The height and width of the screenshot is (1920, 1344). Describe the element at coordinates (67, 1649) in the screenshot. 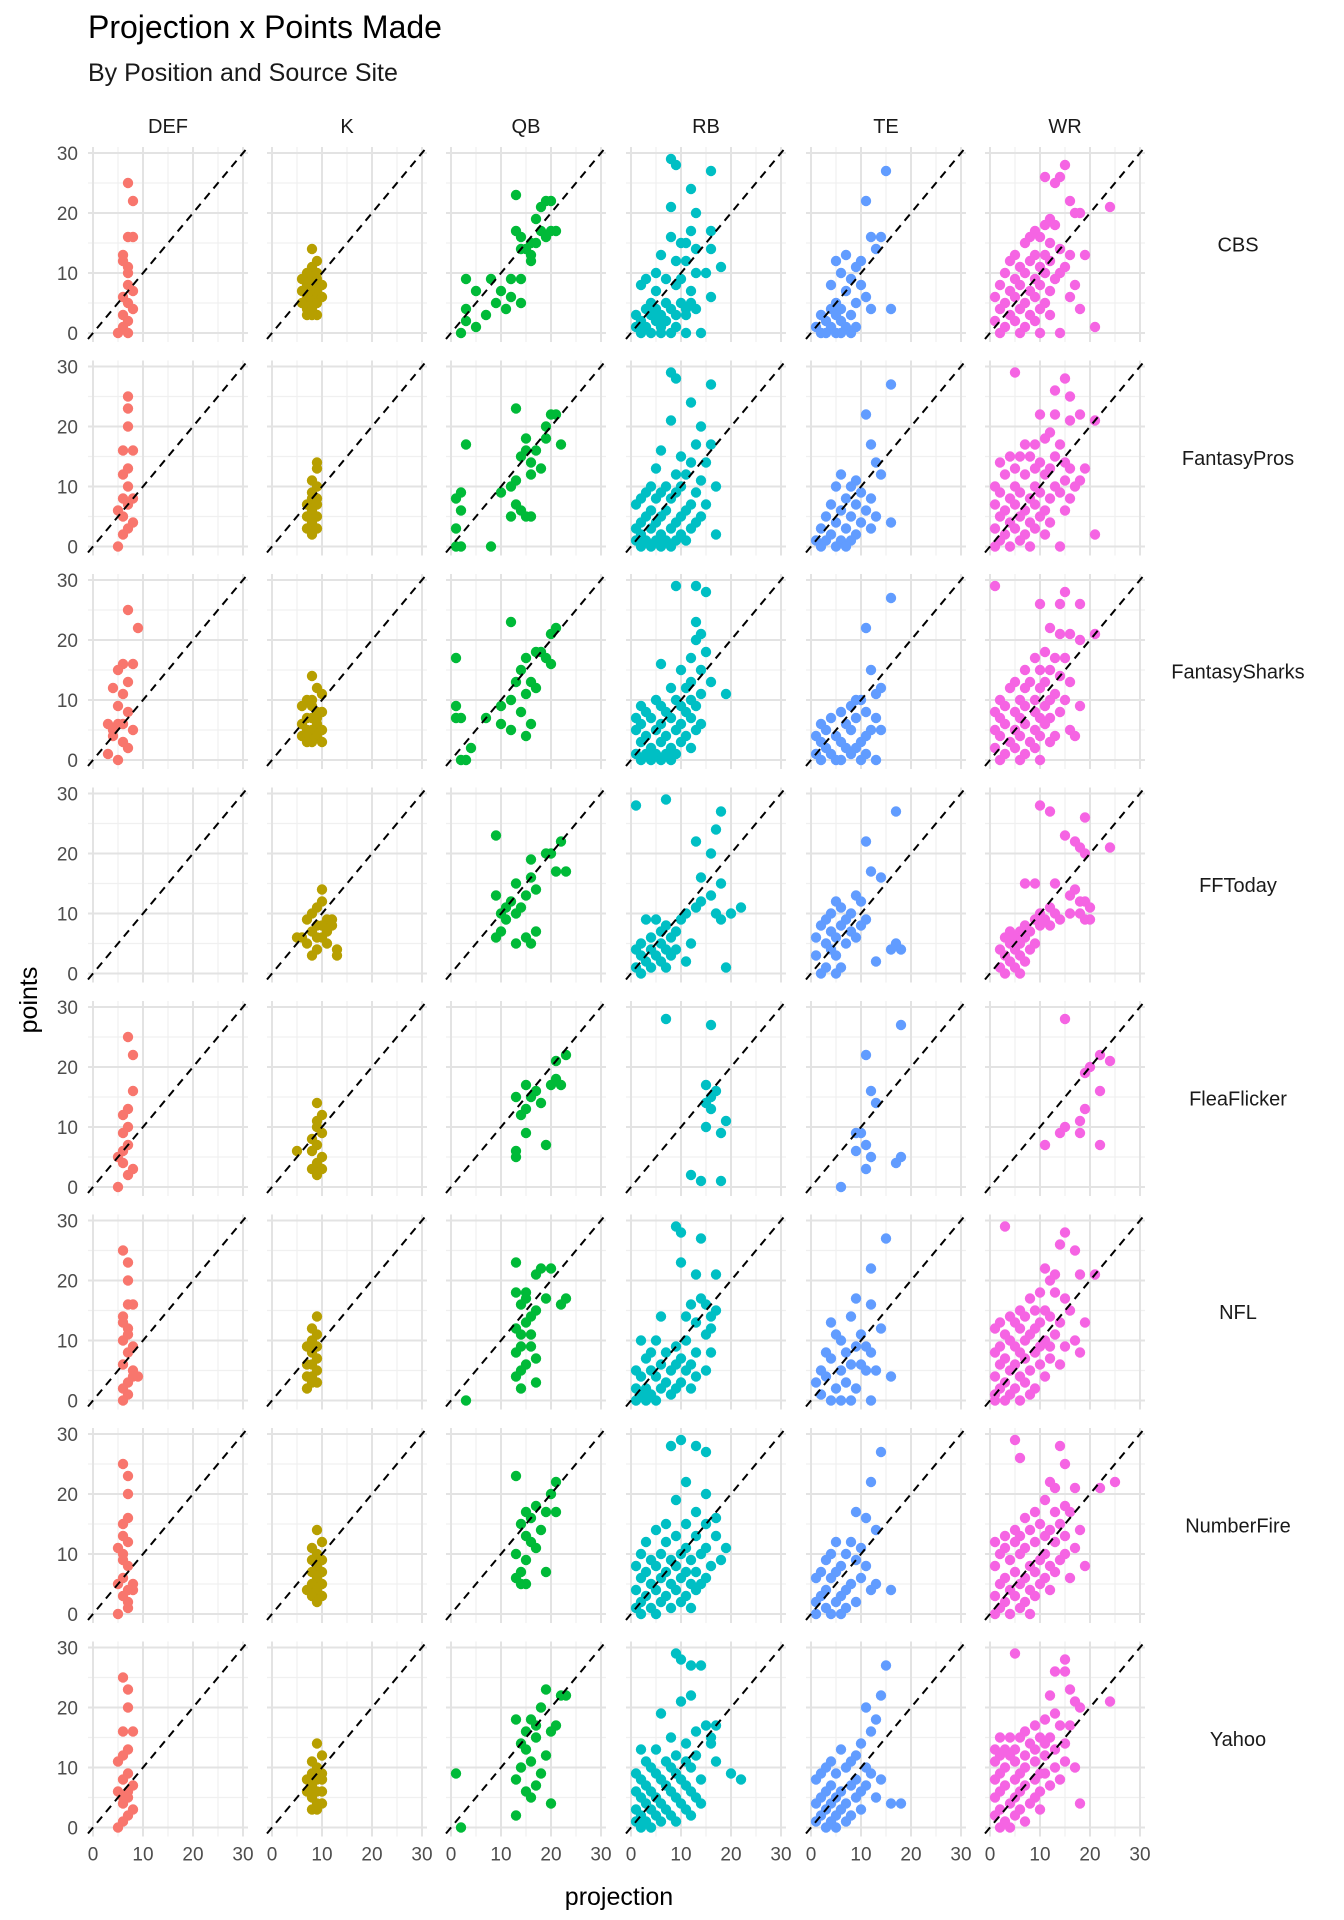

I see `y-tick-label: 30` at that location.